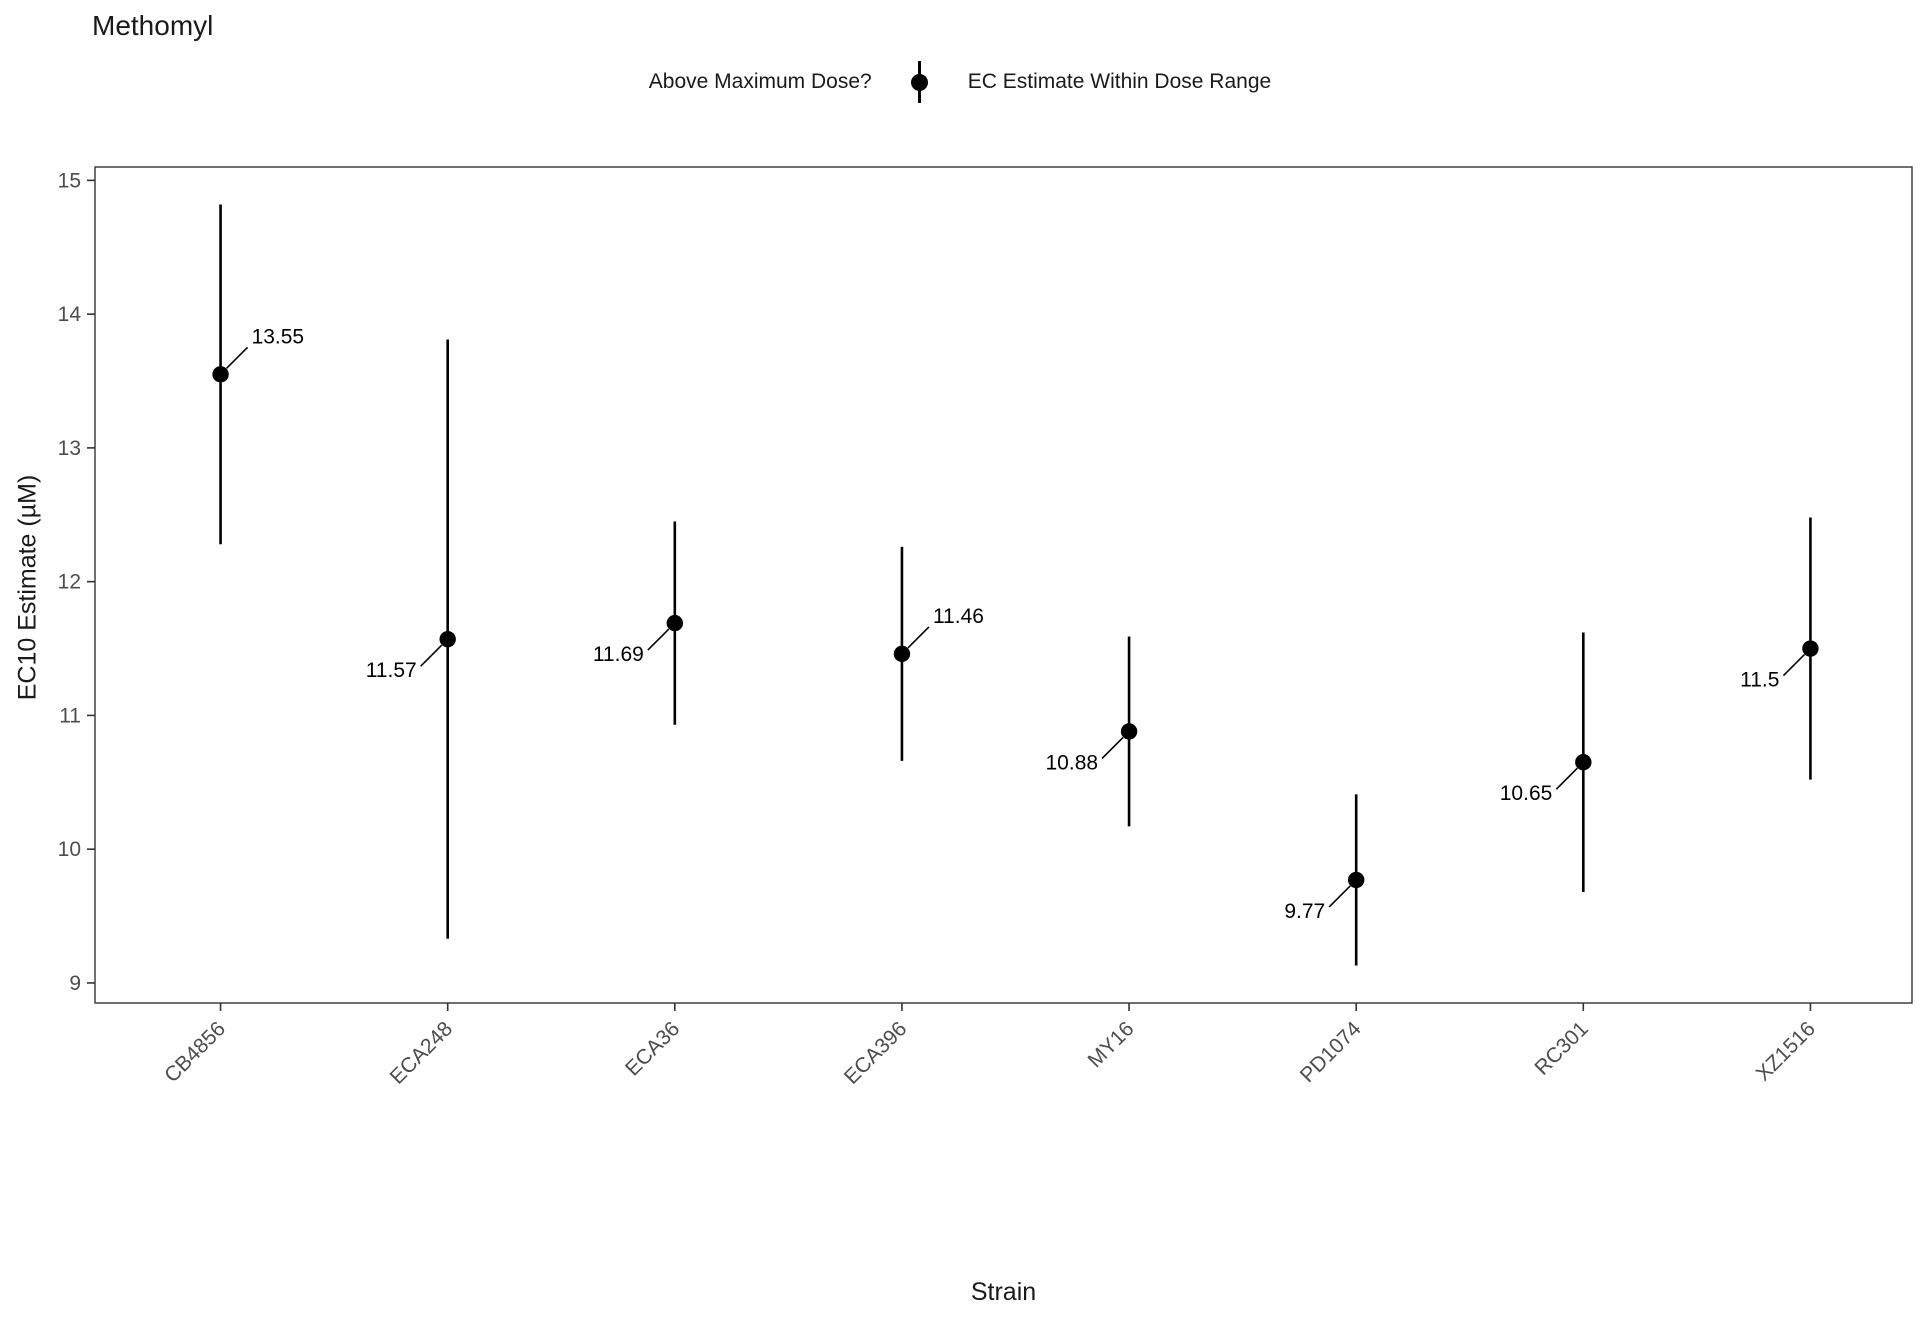 This screenshot has width=1920, height=1344. What do you see at coordinates (391, 670) in the screenshot?
I see `estimate-value-label: 11.57` at bounding box center [391, 670].